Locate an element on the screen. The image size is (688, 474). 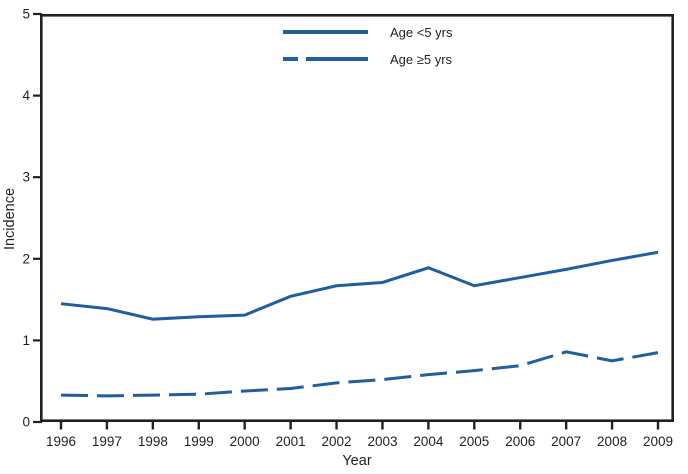
x-tick-label: 2009 is located at coordinates (658, 441).